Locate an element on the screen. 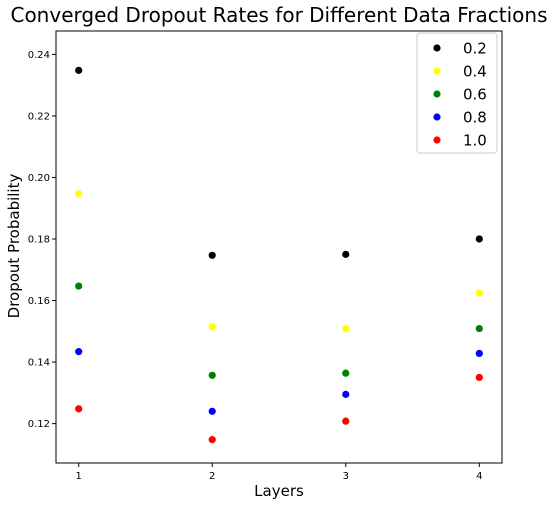 The width and height of the screenshot is (557, 506). legend-label: 0.2 is located at coordinates (475, 49).